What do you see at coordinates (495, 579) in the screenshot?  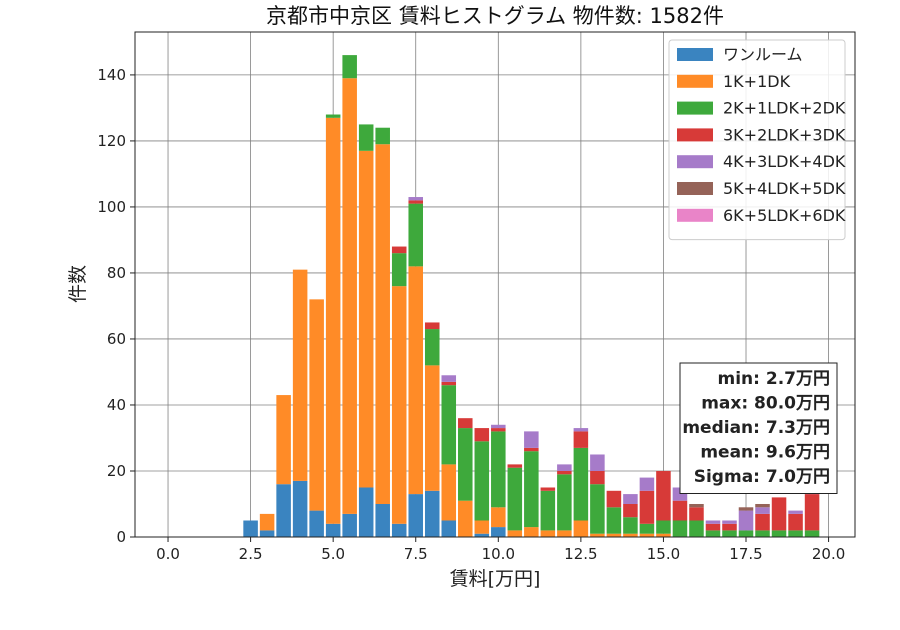 I see `x-axis-label: 賃料[万円]` at bounding box center [495, 579].